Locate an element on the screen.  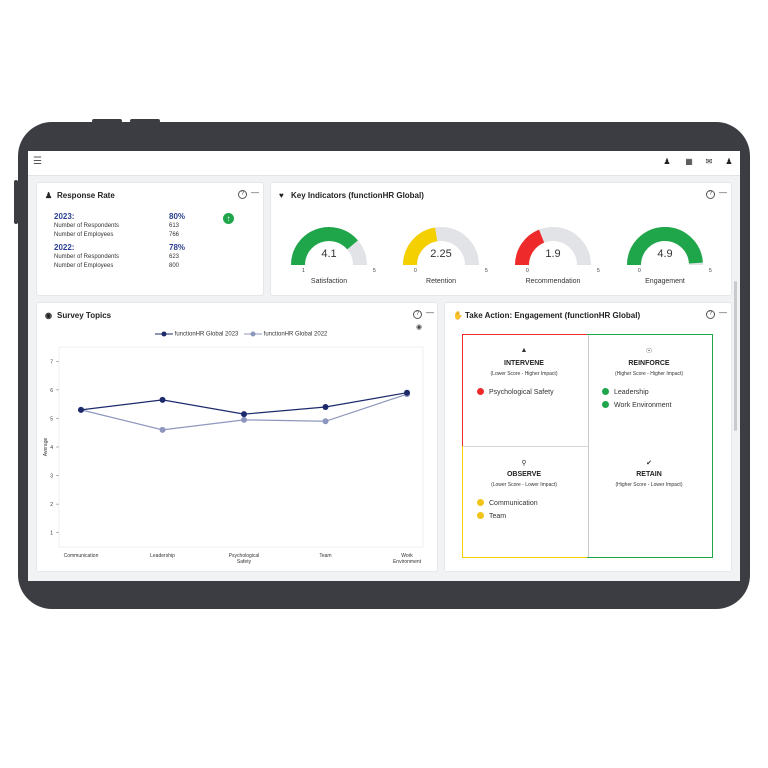
y-tick-label: 6 is located at coordinates (51, 391).